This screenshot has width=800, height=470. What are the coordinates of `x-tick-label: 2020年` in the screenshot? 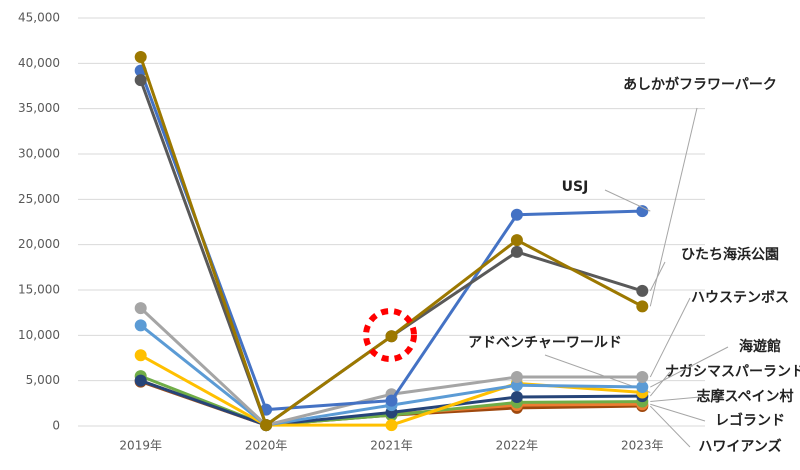 It's located at (266, 446).